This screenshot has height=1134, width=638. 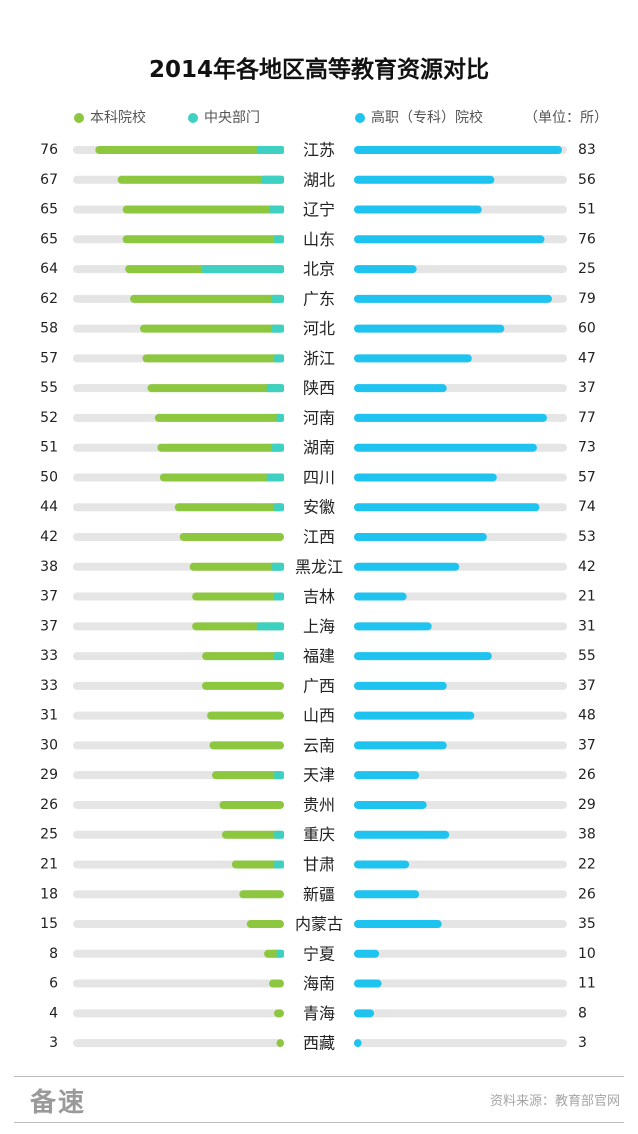 What do you see at coordinates (49, 388) in the screenshot?
I see `undergrad-value-label: 55` at bounding box center [49, 388].